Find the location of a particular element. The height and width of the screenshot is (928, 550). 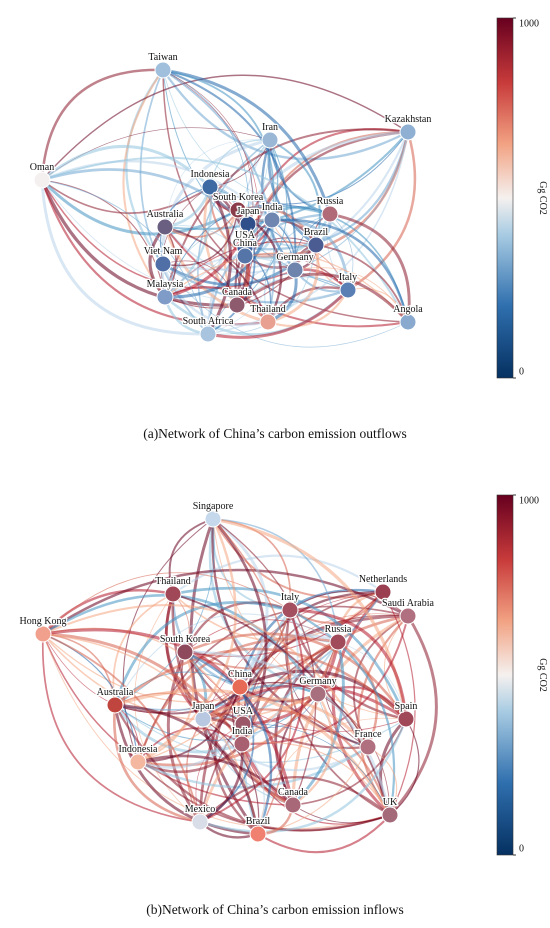

node-label: India is located at coordinates (272, 207).